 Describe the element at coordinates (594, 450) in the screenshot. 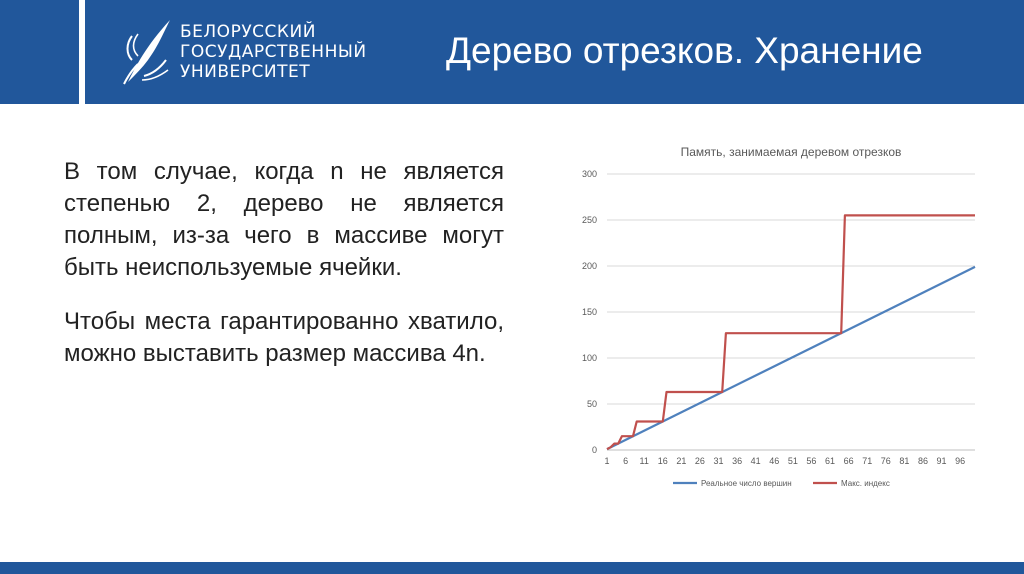

I see `y-tick-label: 0` at that location.